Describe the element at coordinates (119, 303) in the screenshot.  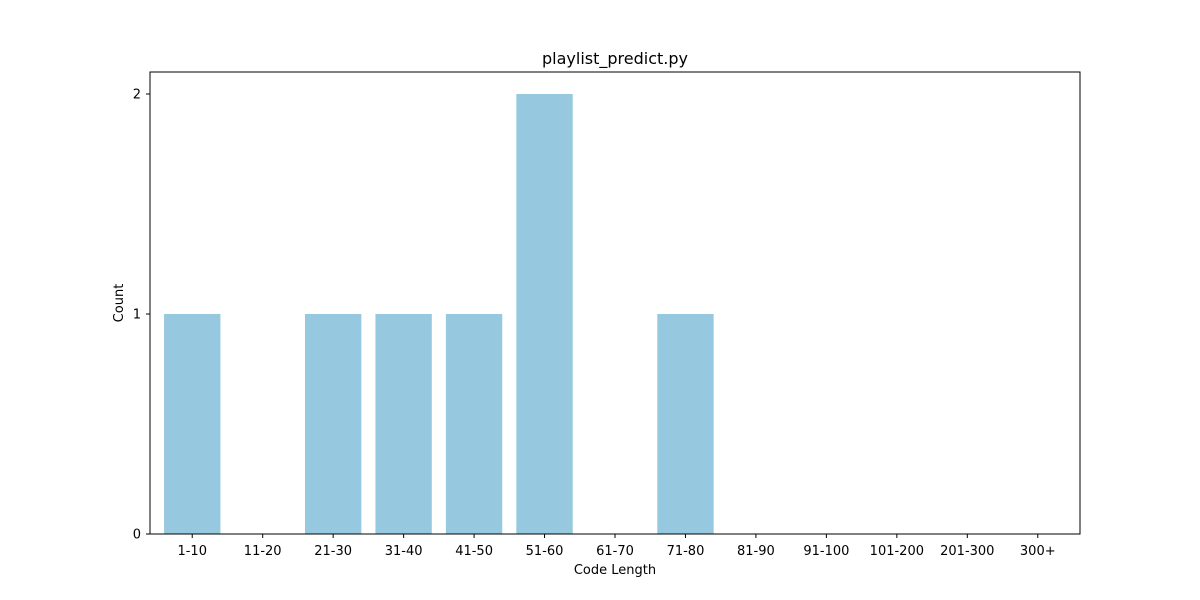
I see `y-axis-label: Count` at that location.